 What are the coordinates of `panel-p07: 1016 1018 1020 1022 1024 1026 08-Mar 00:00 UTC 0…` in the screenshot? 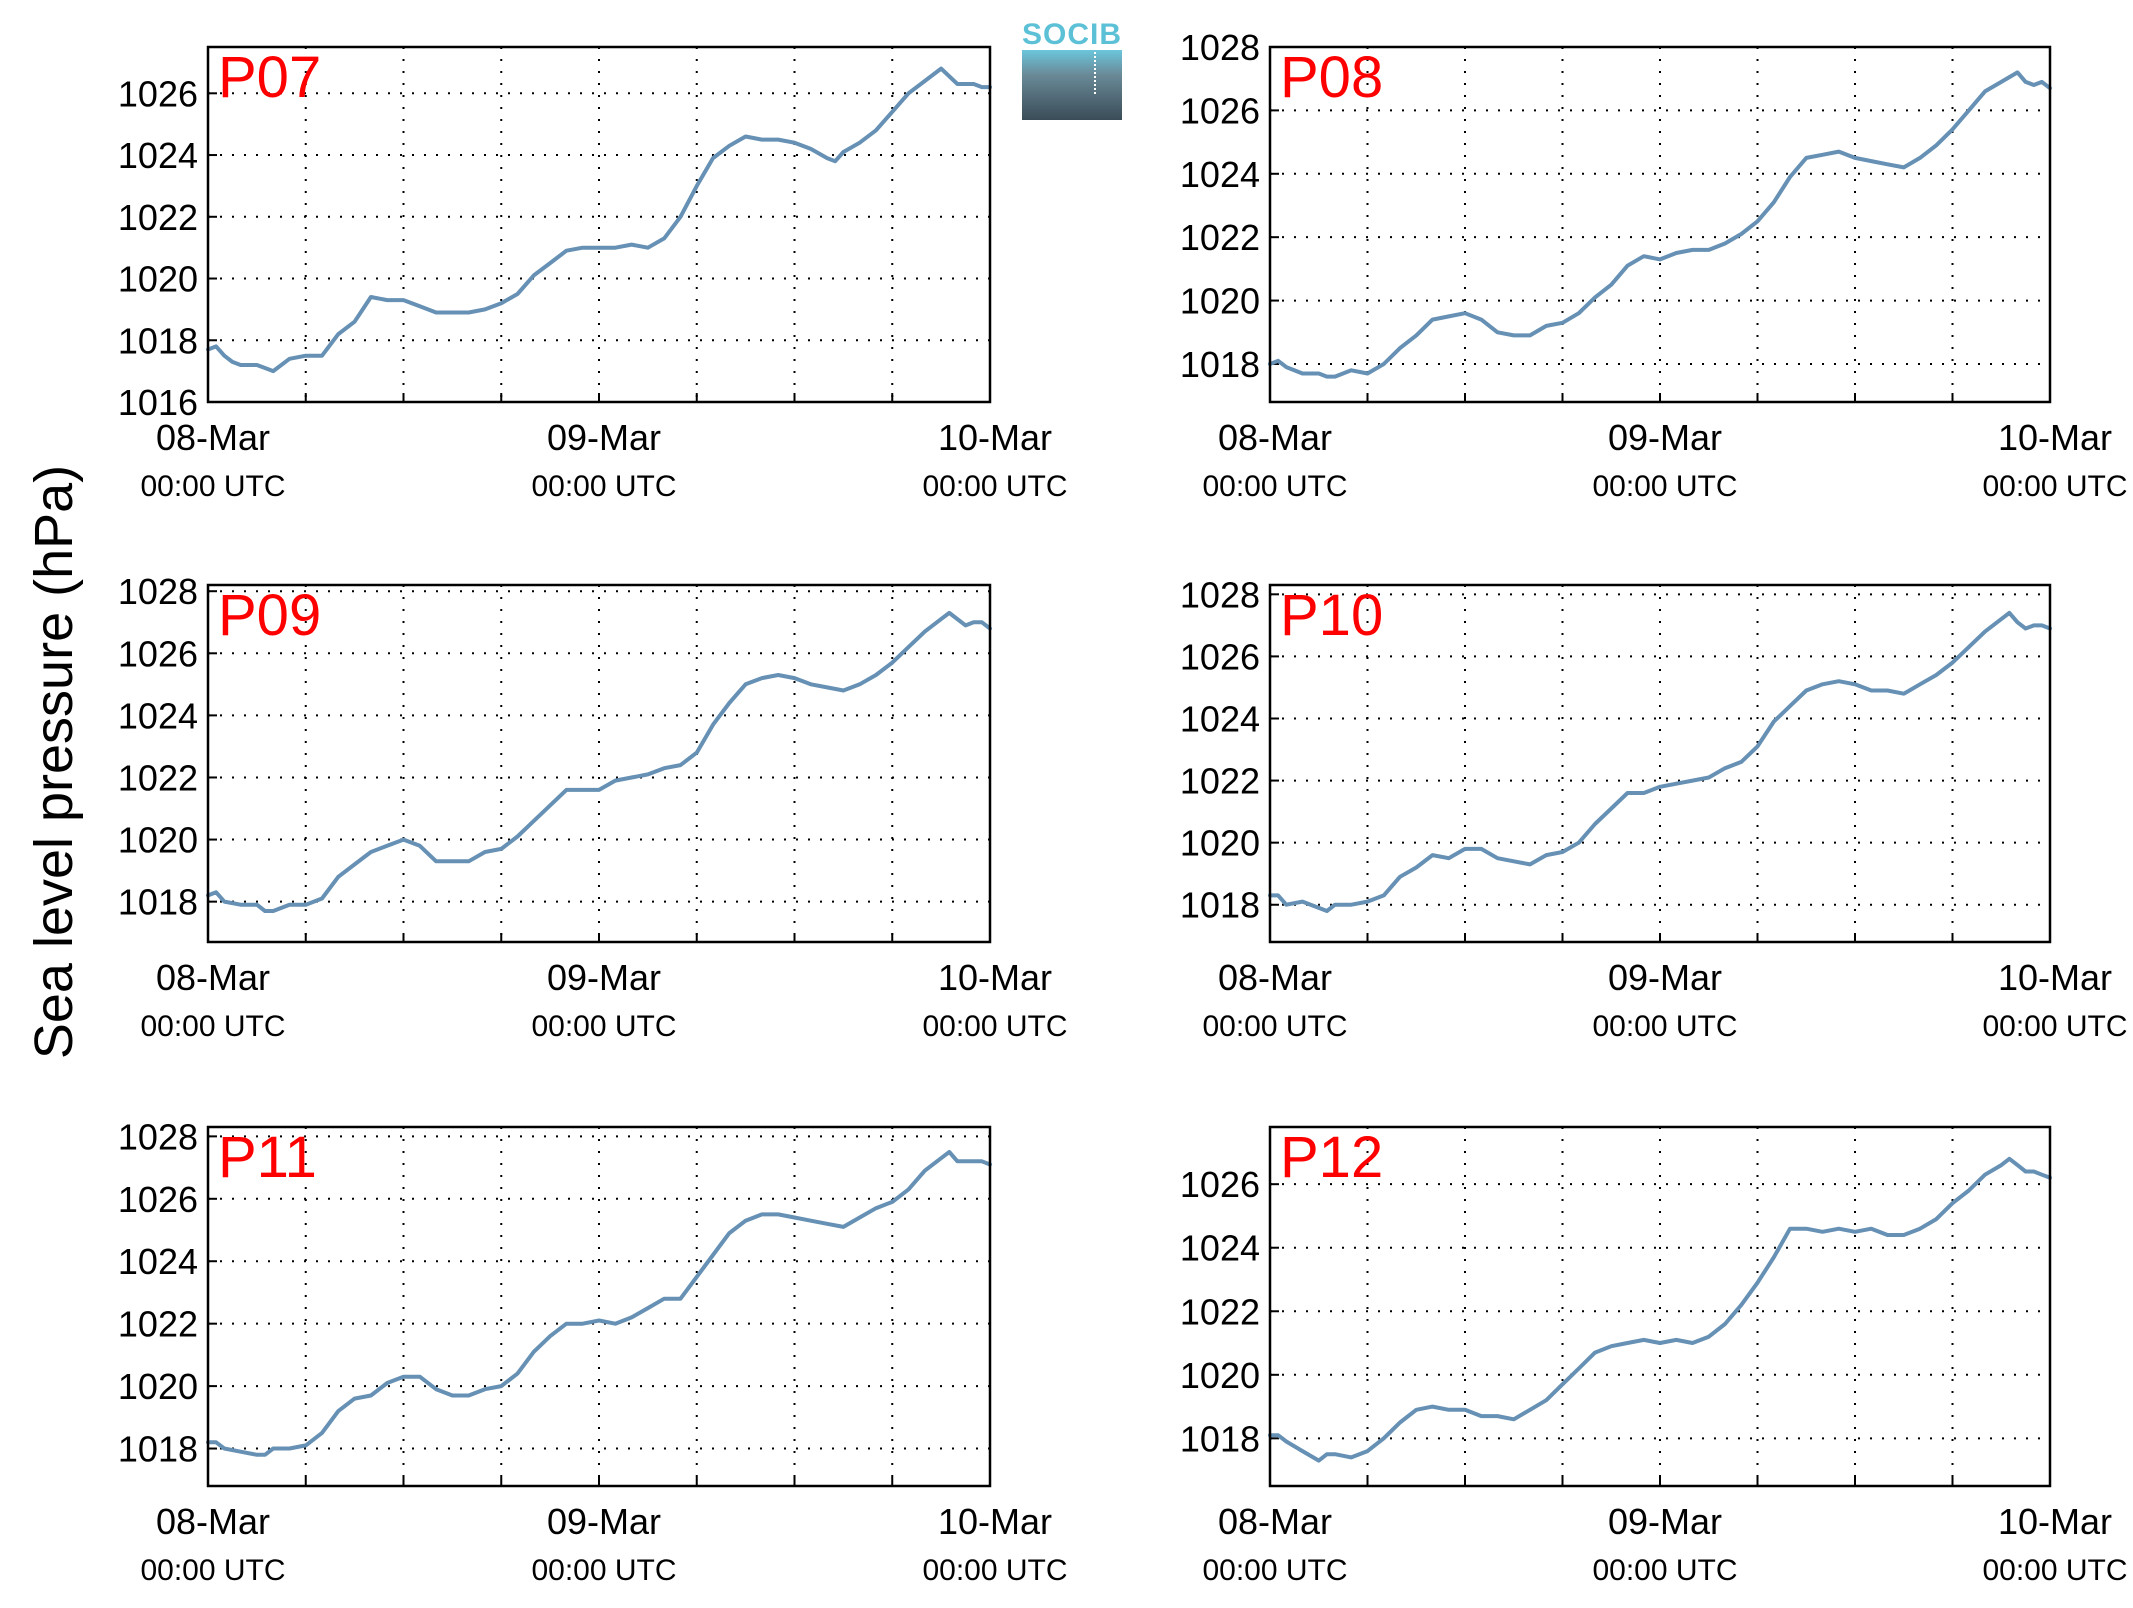 It's located at (593, 274).